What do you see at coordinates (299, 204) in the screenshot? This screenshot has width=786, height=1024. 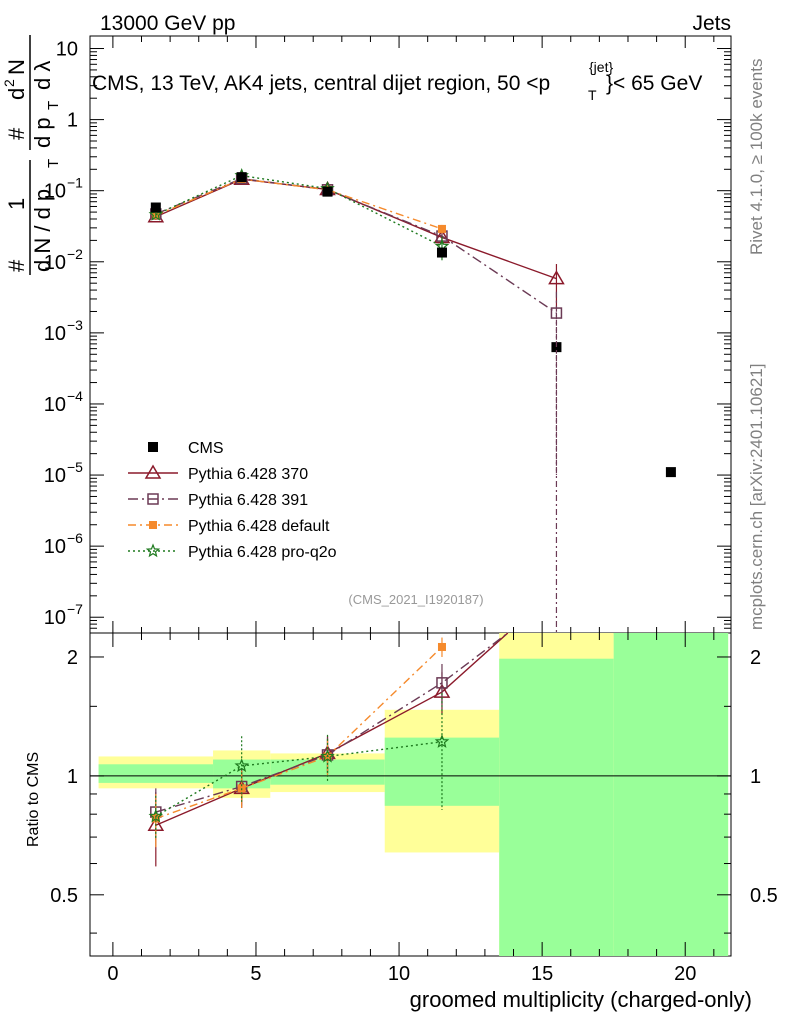 I see `series-line-pdef` at bounding box center [299, 204].